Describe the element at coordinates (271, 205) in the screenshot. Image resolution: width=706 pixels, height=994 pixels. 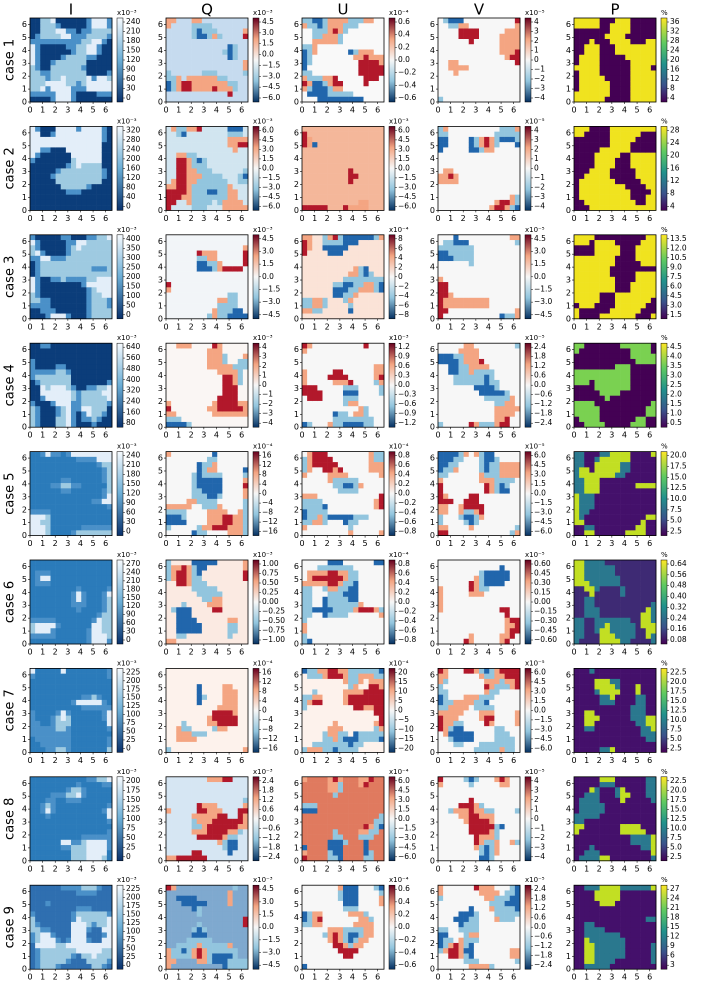
I see `colorbar-tick-label: −6.0` at that location.